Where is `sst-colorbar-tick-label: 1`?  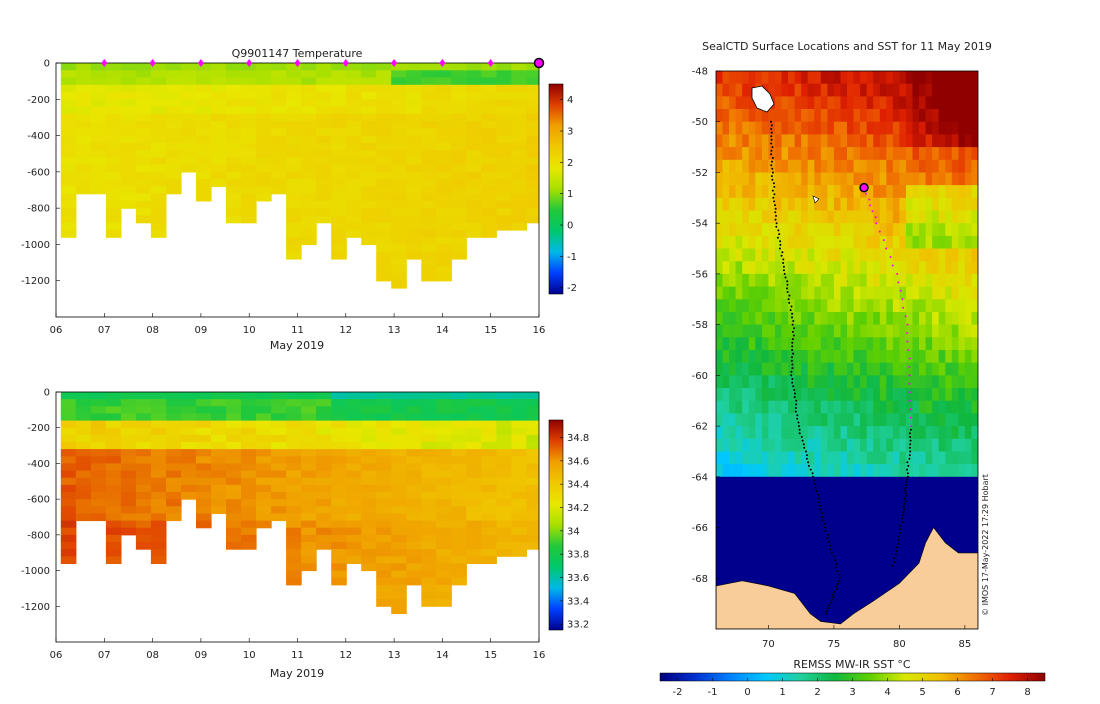 sst-colorbar-tick-label: 1 is located at coordinates (782, 692).